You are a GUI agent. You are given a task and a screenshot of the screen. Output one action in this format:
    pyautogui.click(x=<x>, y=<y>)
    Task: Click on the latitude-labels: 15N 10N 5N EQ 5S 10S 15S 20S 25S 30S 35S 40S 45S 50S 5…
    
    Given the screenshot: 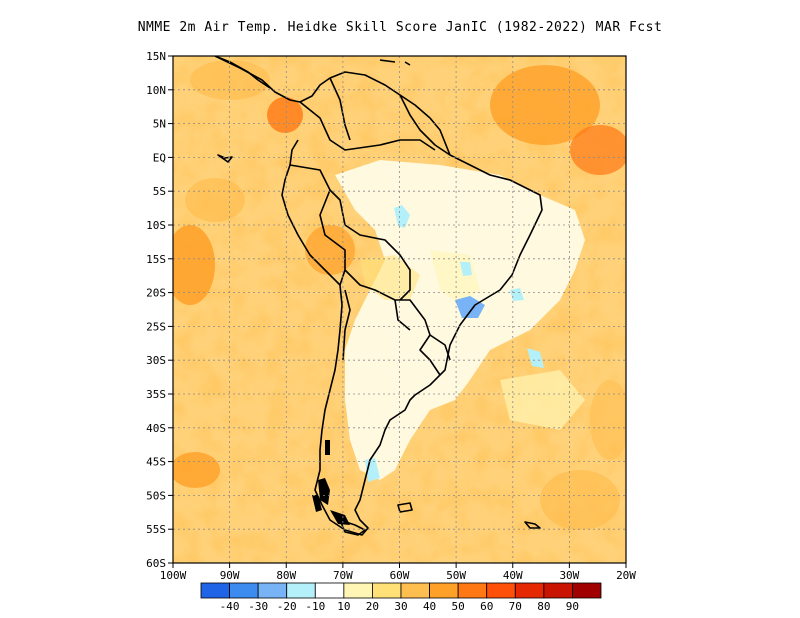 What is the action you would take?
    pyautogui.click(x=159, y=310)
    